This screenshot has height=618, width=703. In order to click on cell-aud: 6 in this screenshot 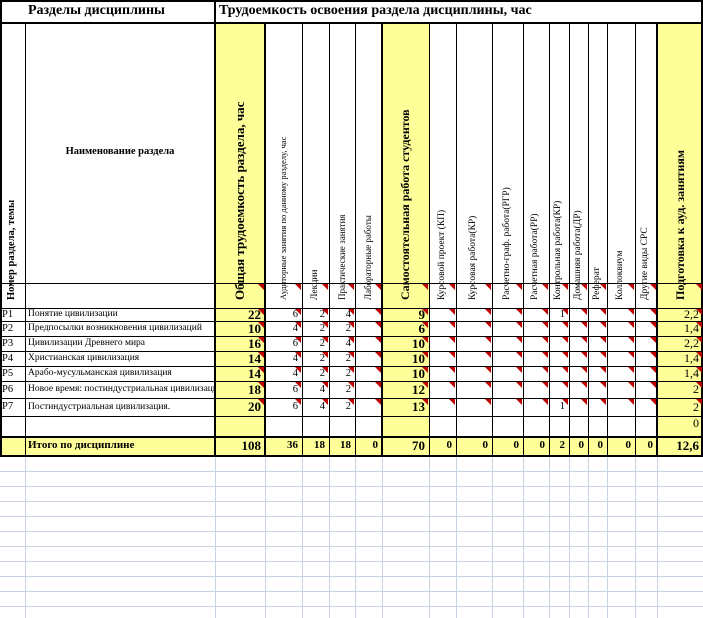, I will do `click(295, 406)`.